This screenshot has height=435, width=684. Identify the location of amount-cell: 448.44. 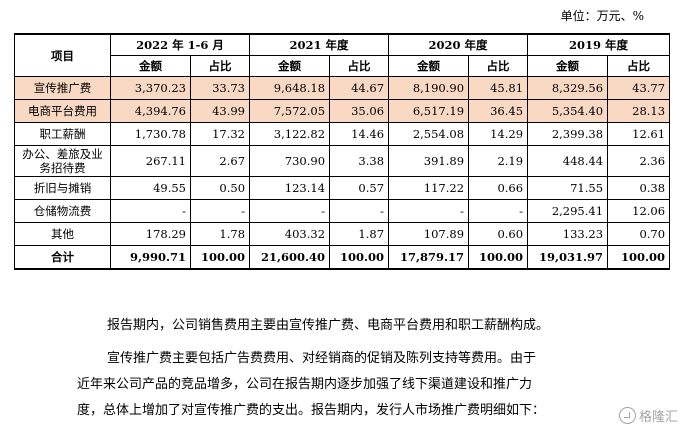
(568, 161).